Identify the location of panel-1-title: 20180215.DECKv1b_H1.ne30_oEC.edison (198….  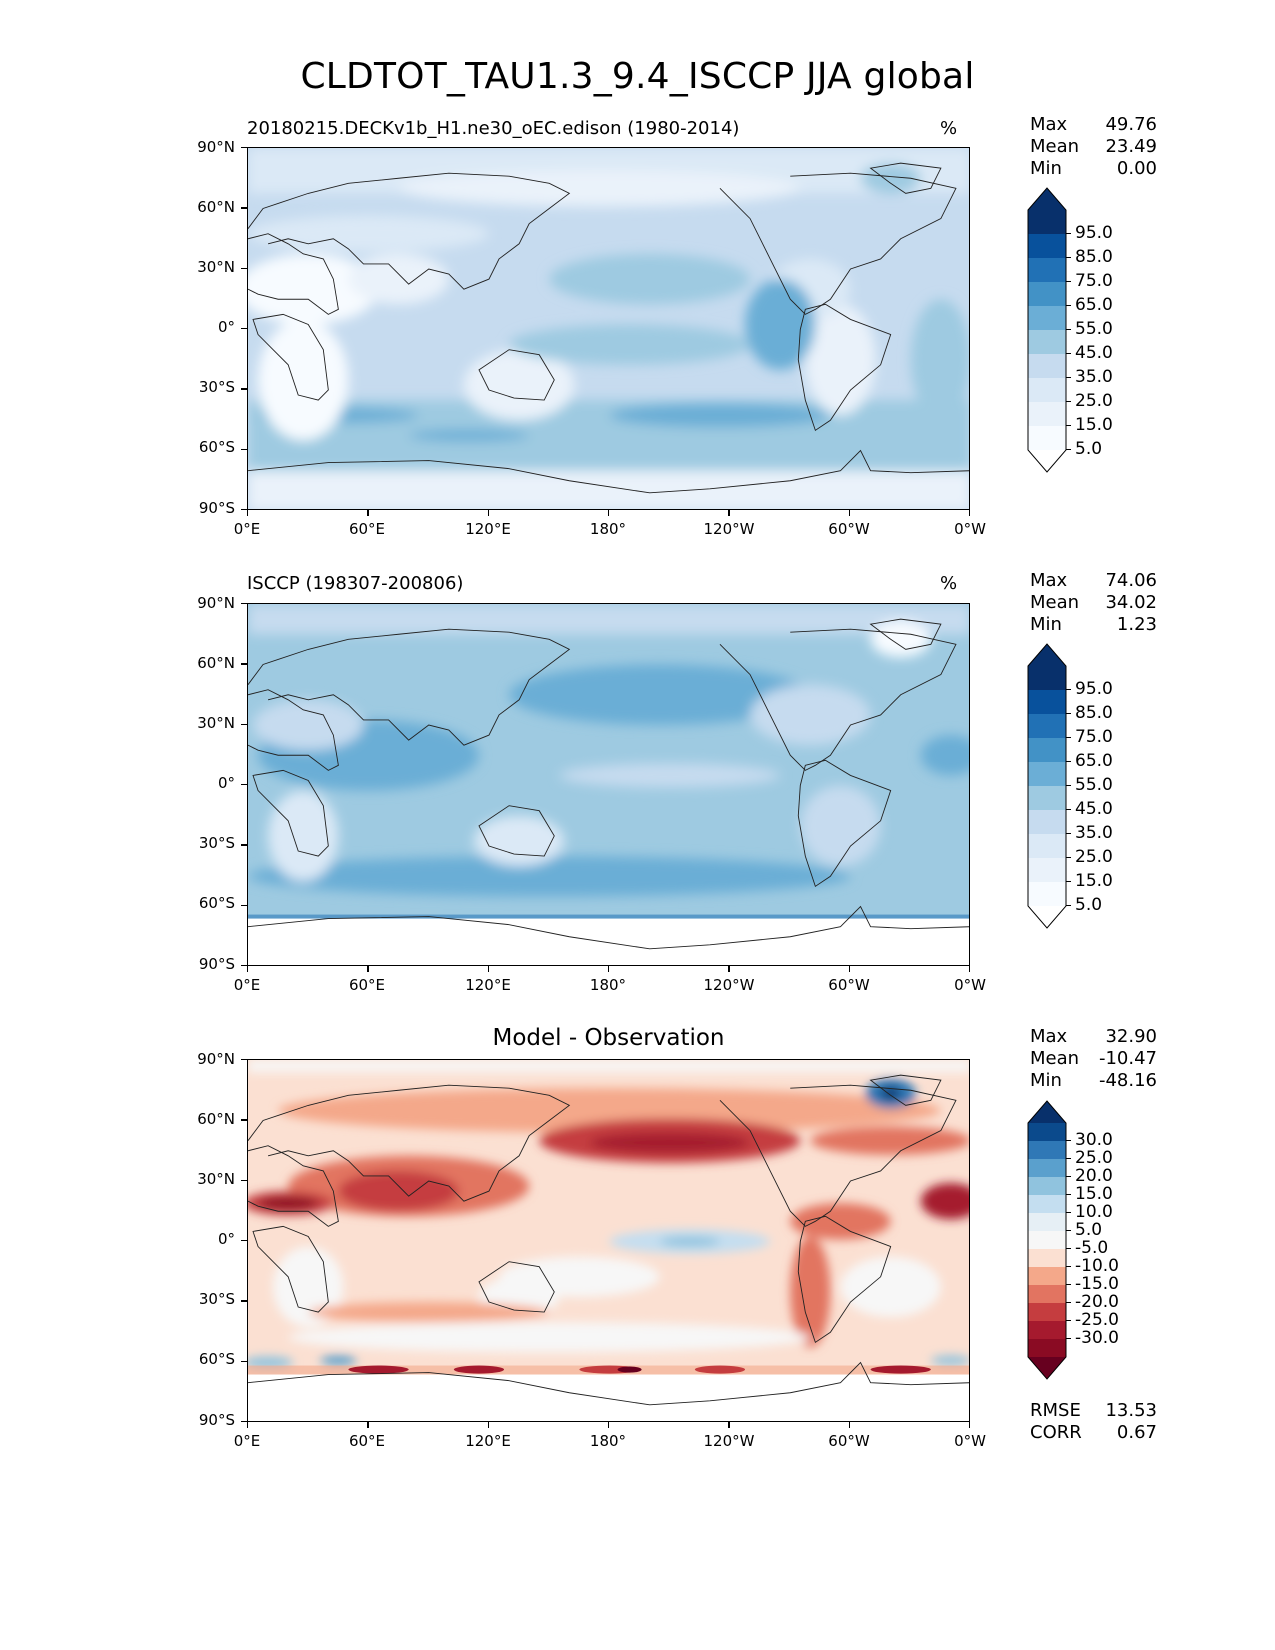
(493, 128).